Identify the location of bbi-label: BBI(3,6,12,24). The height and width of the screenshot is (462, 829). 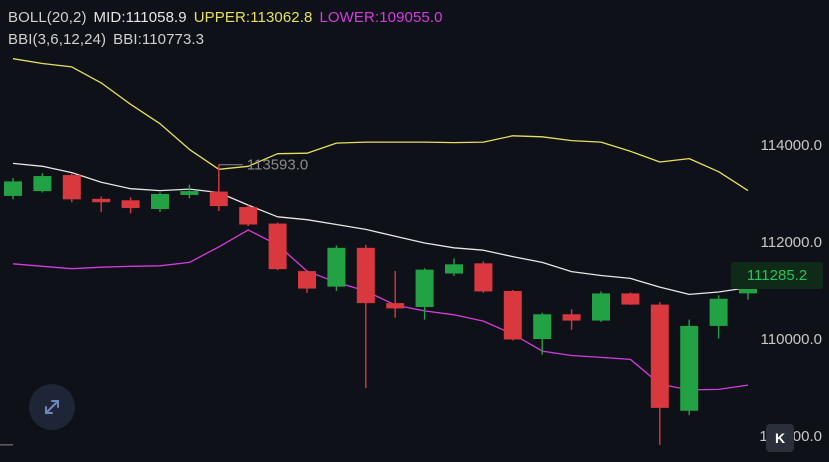
(57, 39).